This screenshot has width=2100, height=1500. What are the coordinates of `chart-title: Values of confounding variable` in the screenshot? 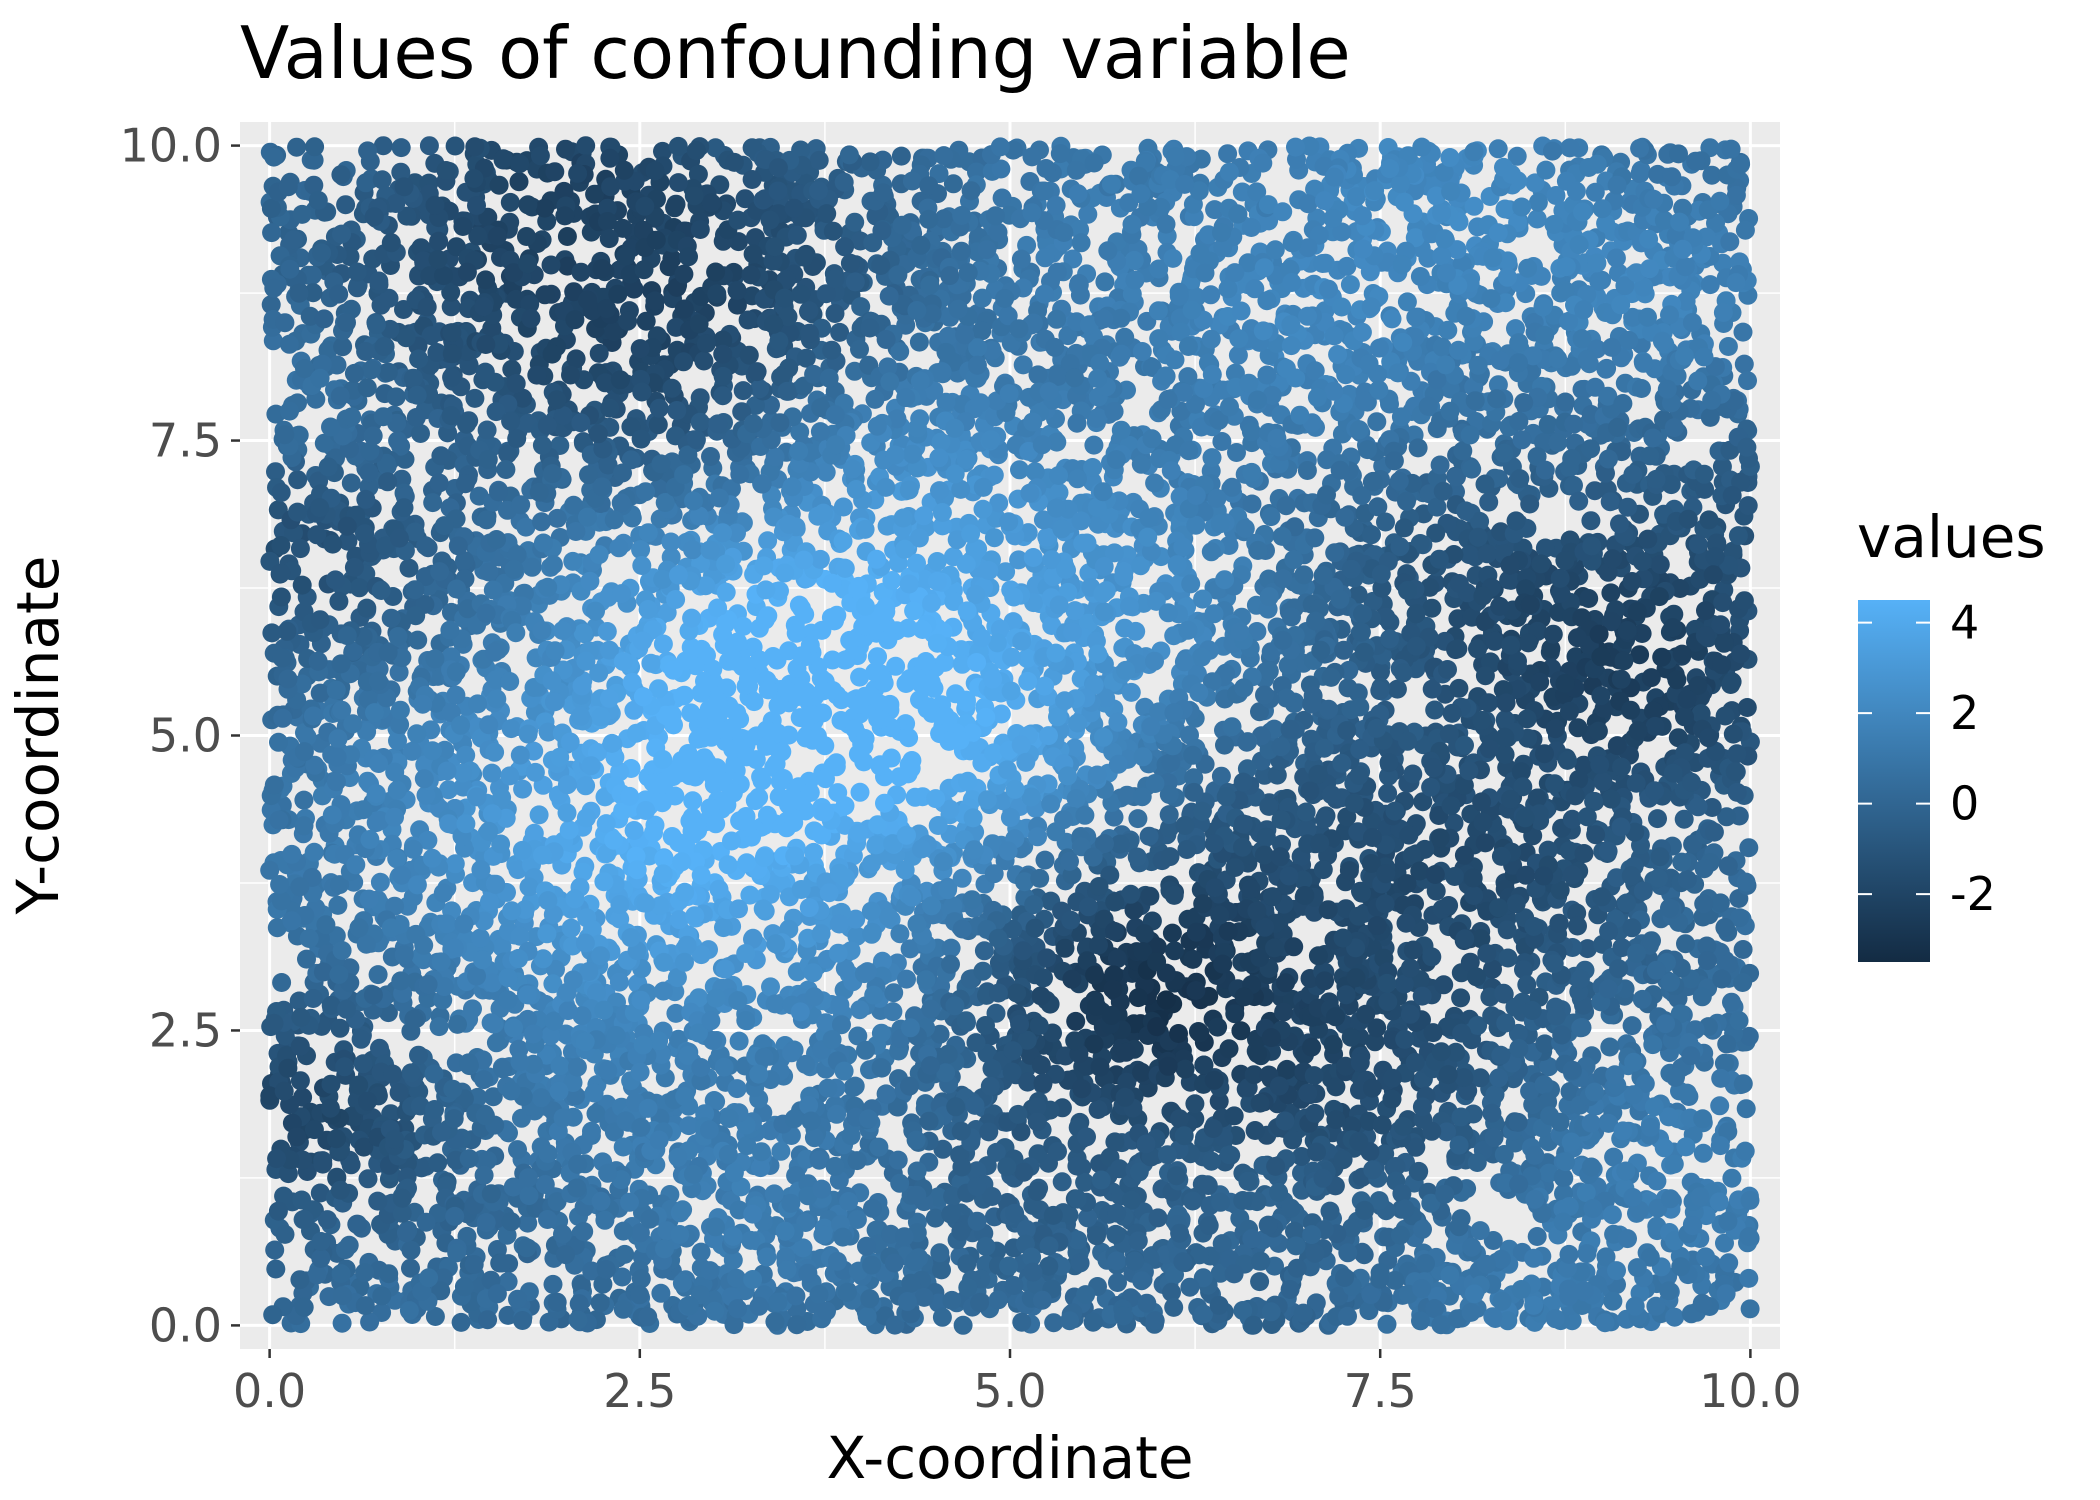 It's located at (795, 53).